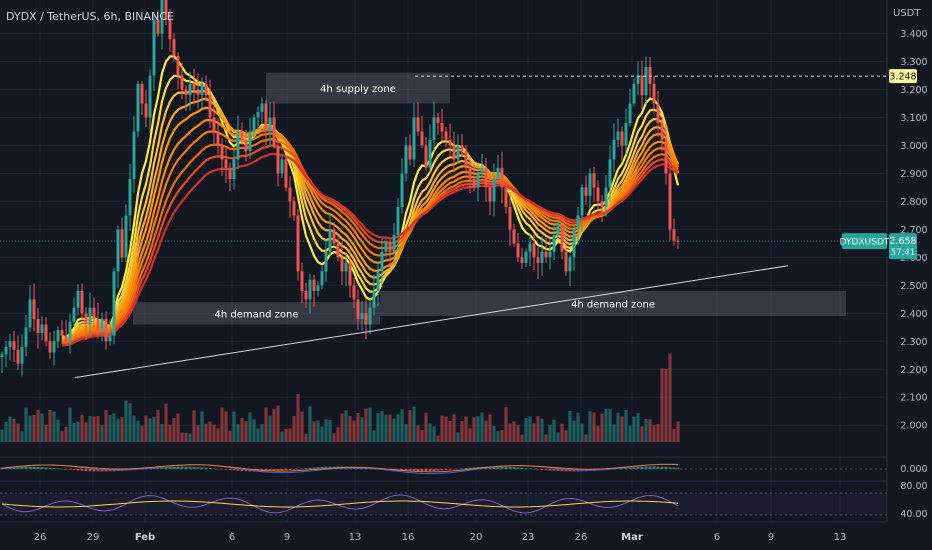 Image resolution: width=932 pixels, height=550 pixels. What do you see at coordinates (840, 537) in the screenshot?
I see `time-tick-label: 13` at bounding box center [840, 537].